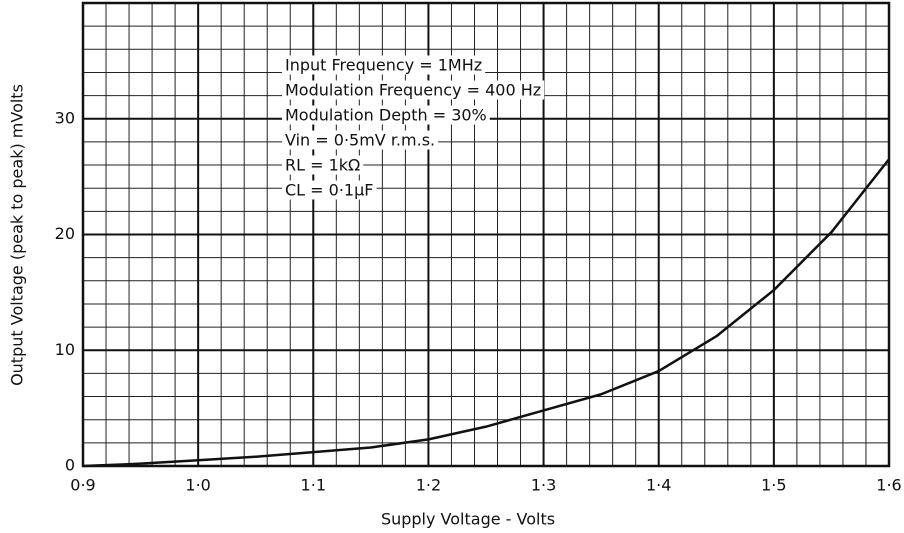 Image resolution: width=904 pixels, height=533 pixels. What do you see at coordinates (65, 233) in the screenshot?
I see `y-tick-label: 20` at bounding box center [65, 233].